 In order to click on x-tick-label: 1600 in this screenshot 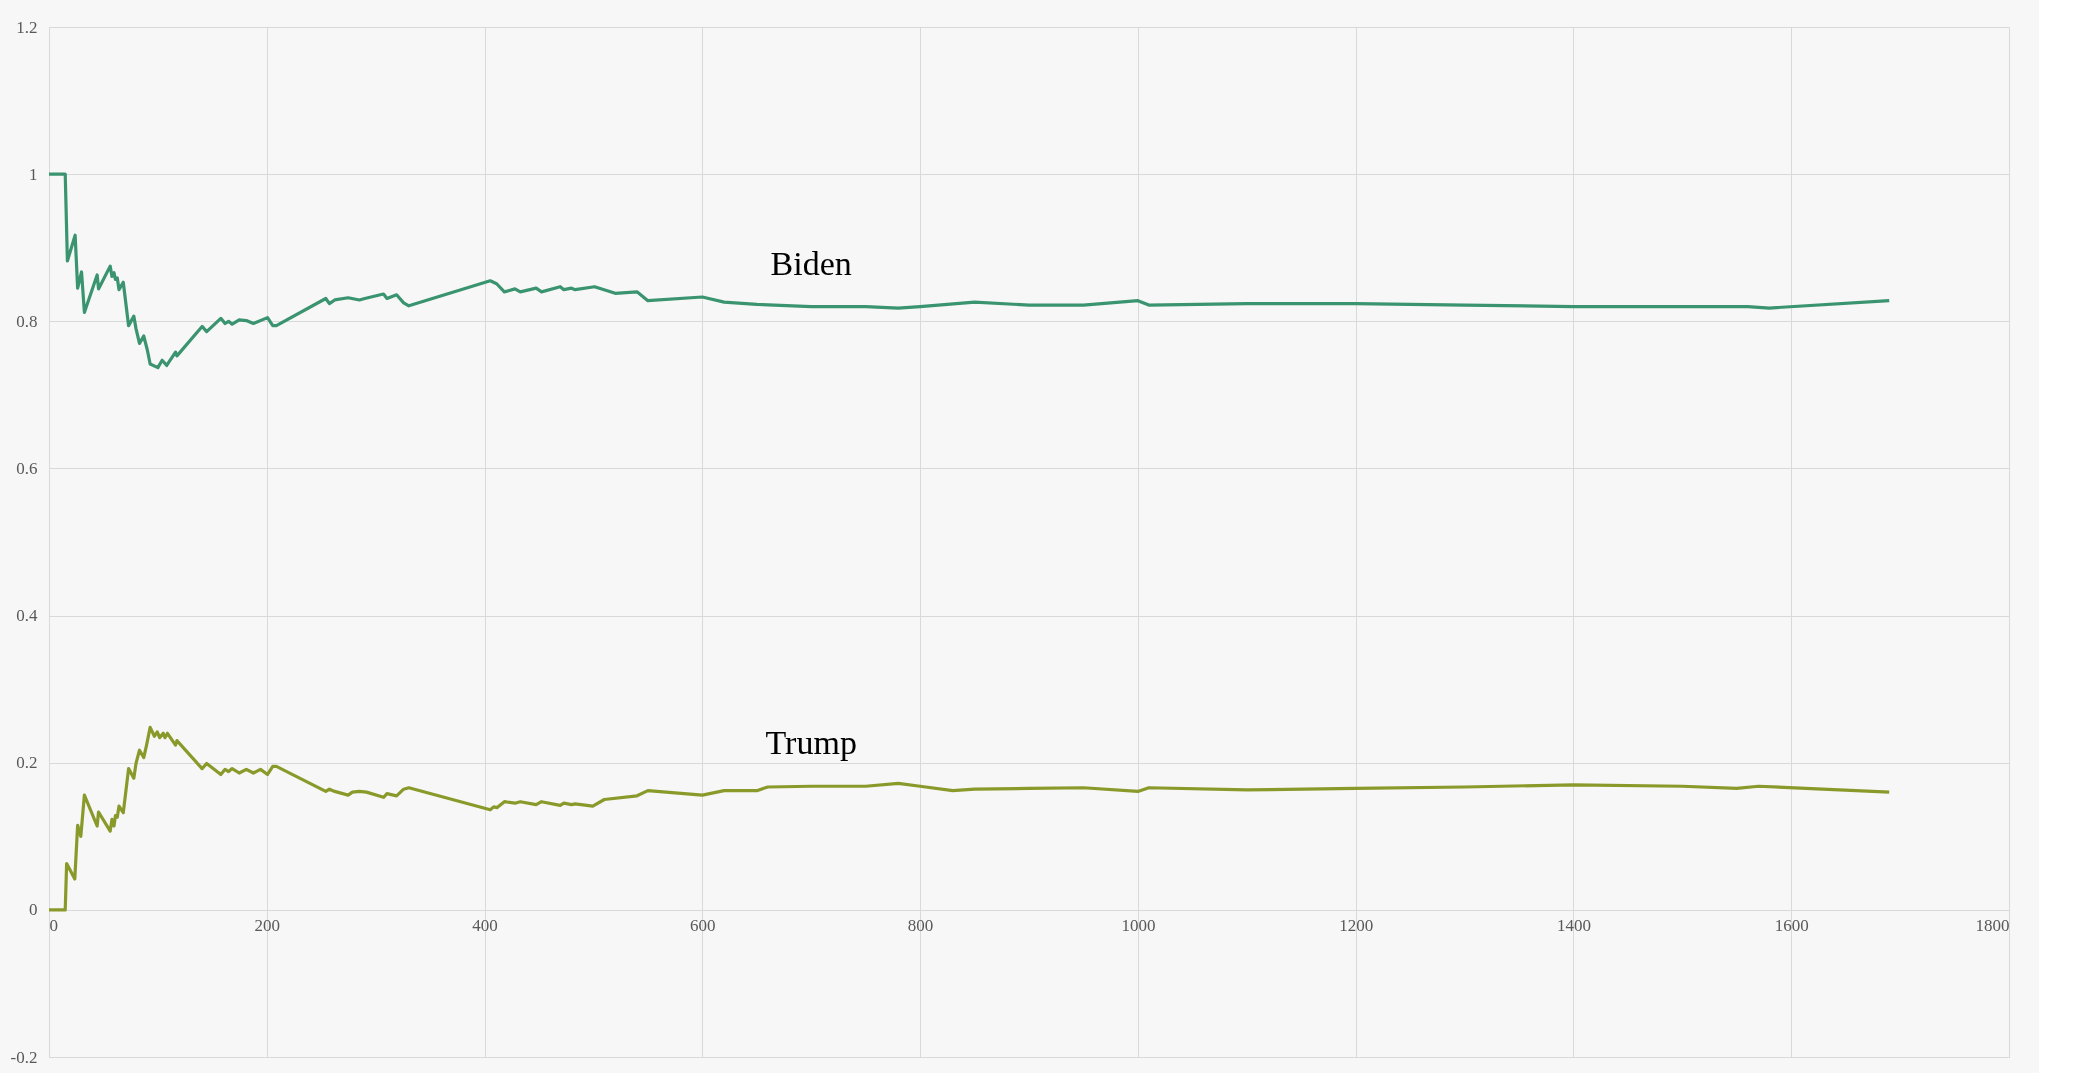, I will do `click(1791, 926)`.